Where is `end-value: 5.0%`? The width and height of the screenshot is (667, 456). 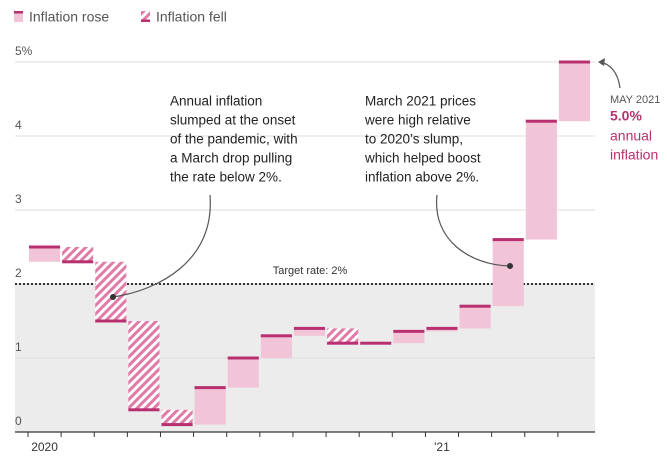
end-value: 5.0% is located at coordinates (626, 116).